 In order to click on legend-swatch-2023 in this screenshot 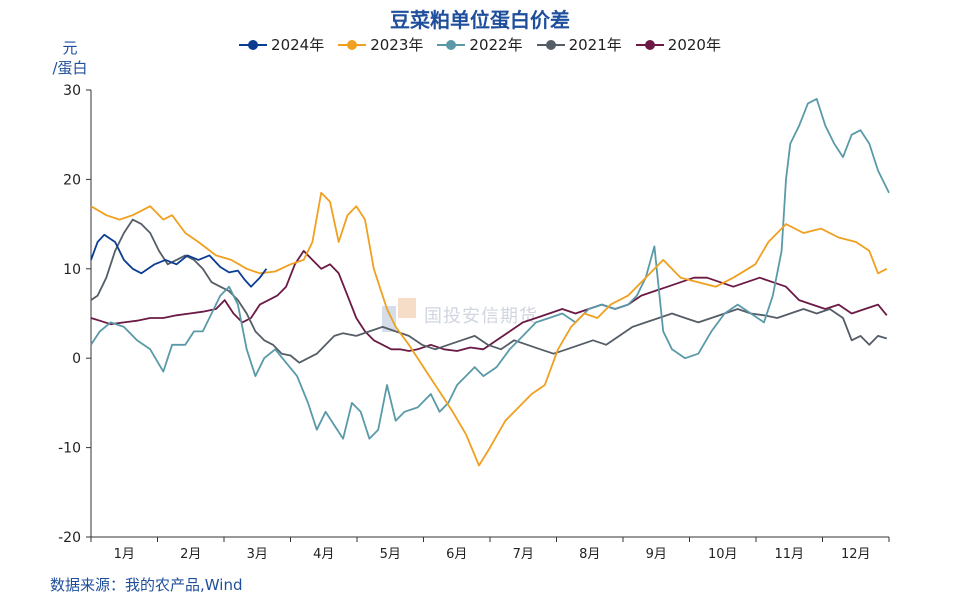, I will do `click(352, 44)`.